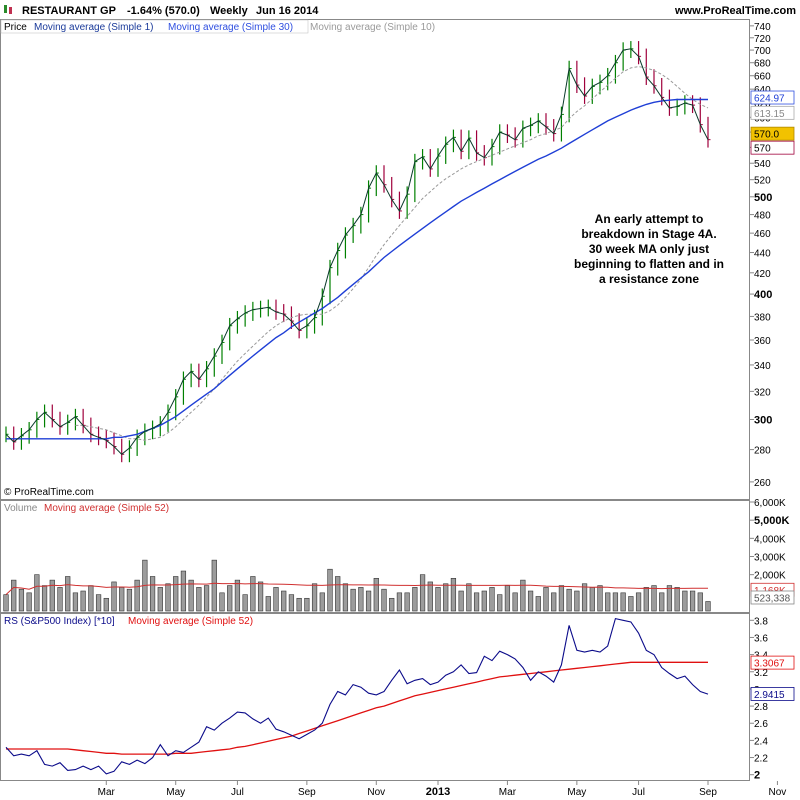  What do you see at coordinates (762, 341) in the screenshot?
I see `price-tick-label: 360` at bounding box center [762, 341].